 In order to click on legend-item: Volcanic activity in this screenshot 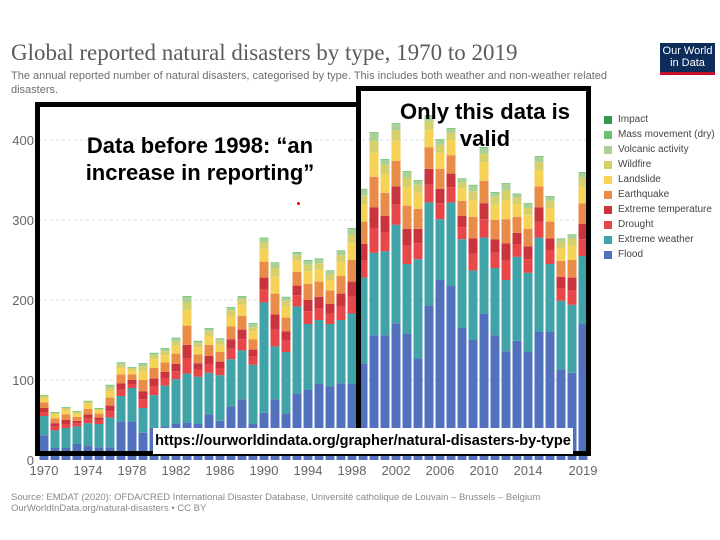, I will do `click(659, 149)`.